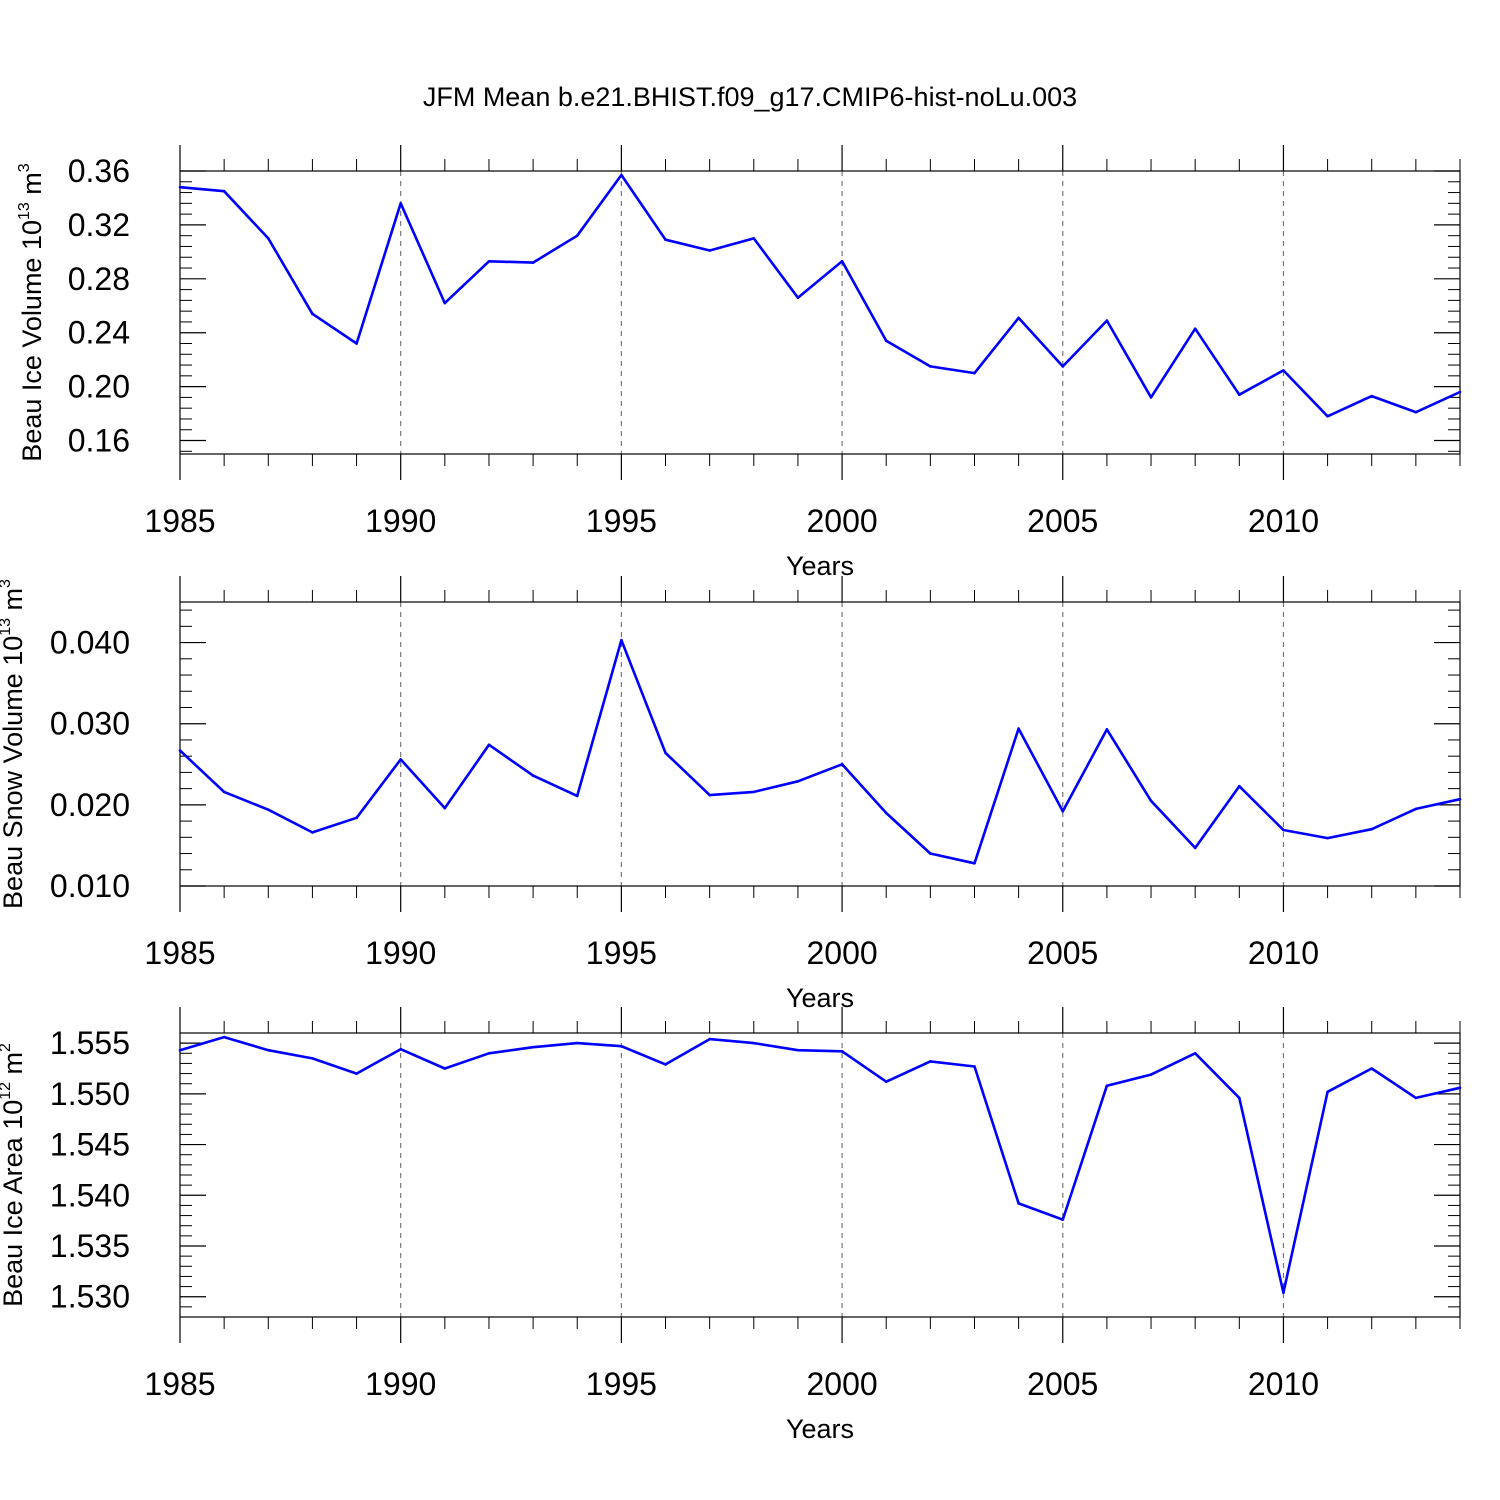 This screenshot has width=1500, height=1500. I want to click on y-tick-label: 0.32, so click(99, 225).